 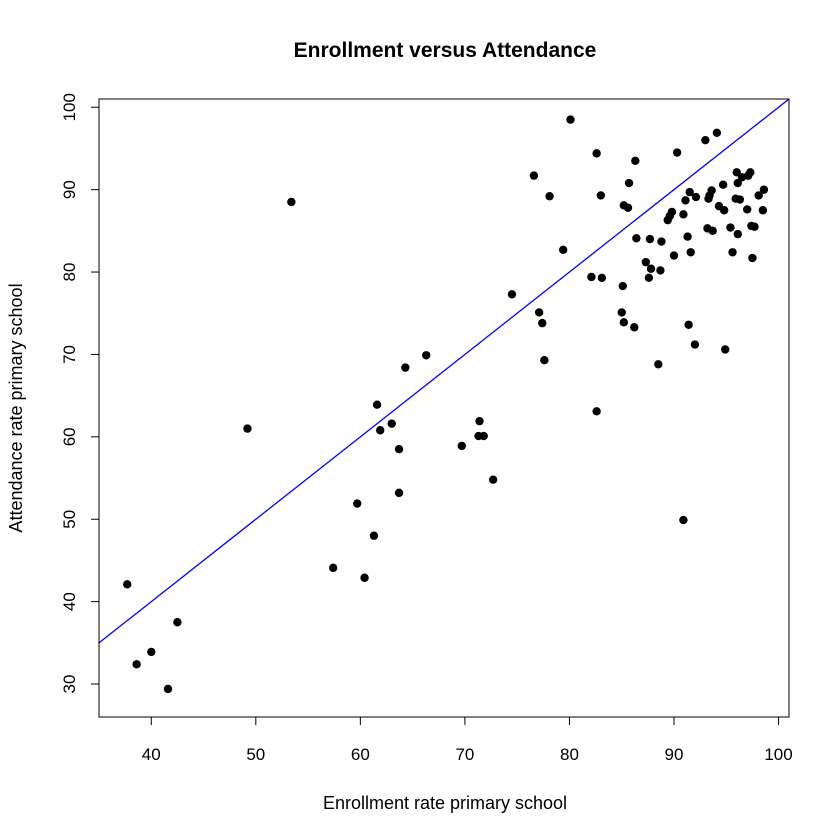 I want to click on y-tick-label: 30, so click(x=69, y=684).